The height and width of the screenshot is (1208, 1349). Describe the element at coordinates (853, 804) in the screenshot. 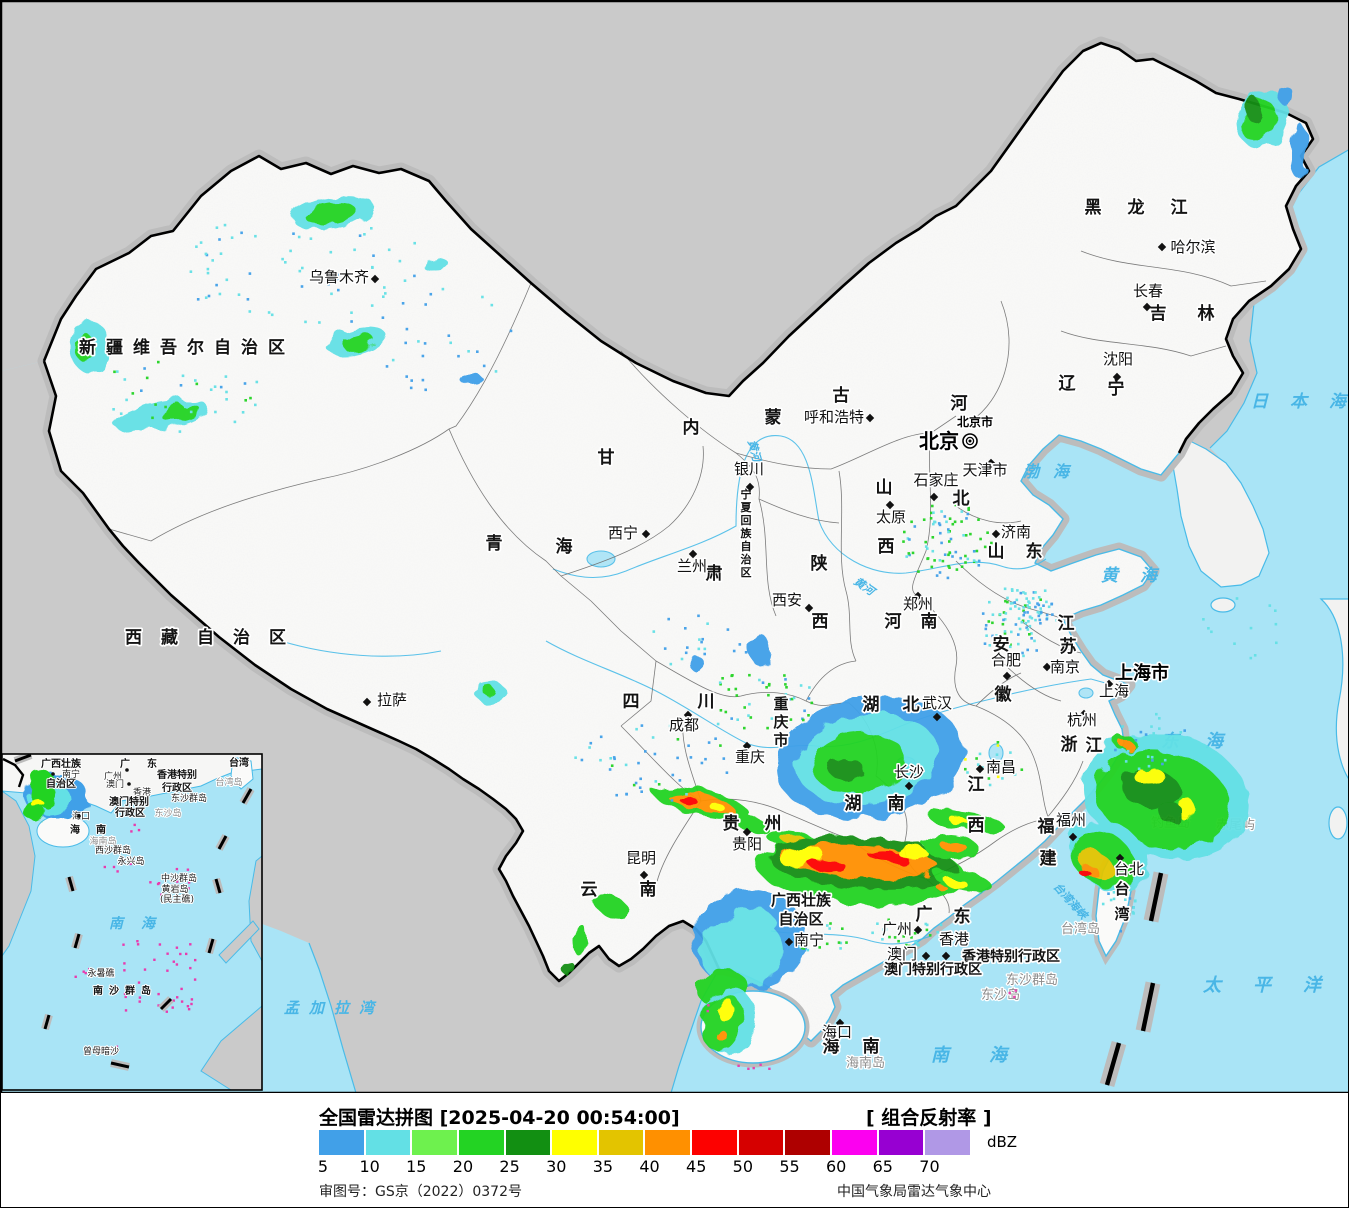

I see `province-label: 湖` at that location.